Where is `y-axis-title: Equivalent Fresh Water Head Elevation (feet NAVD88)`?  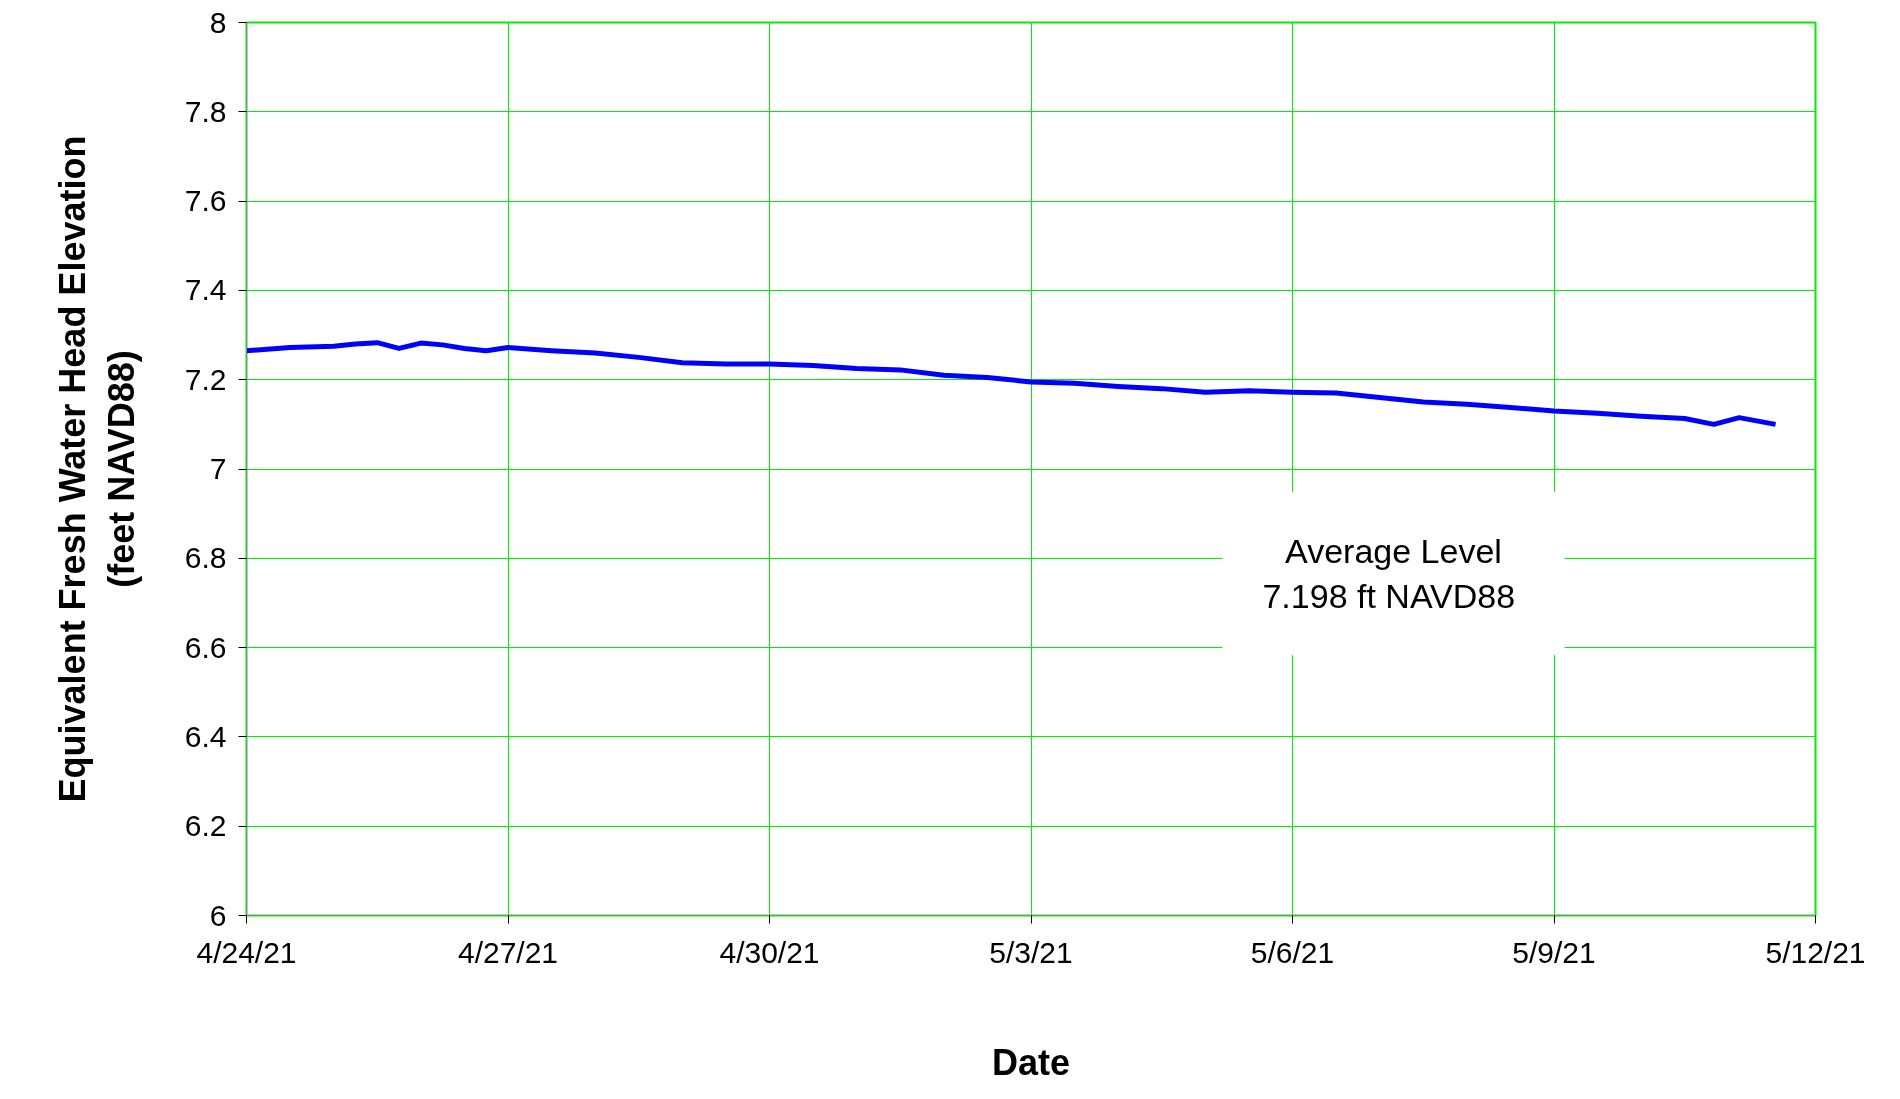
y-axis-title: Equivalent Fresh Water Head Elevation (feet NAVD88) is located at coordinates (96, 469).